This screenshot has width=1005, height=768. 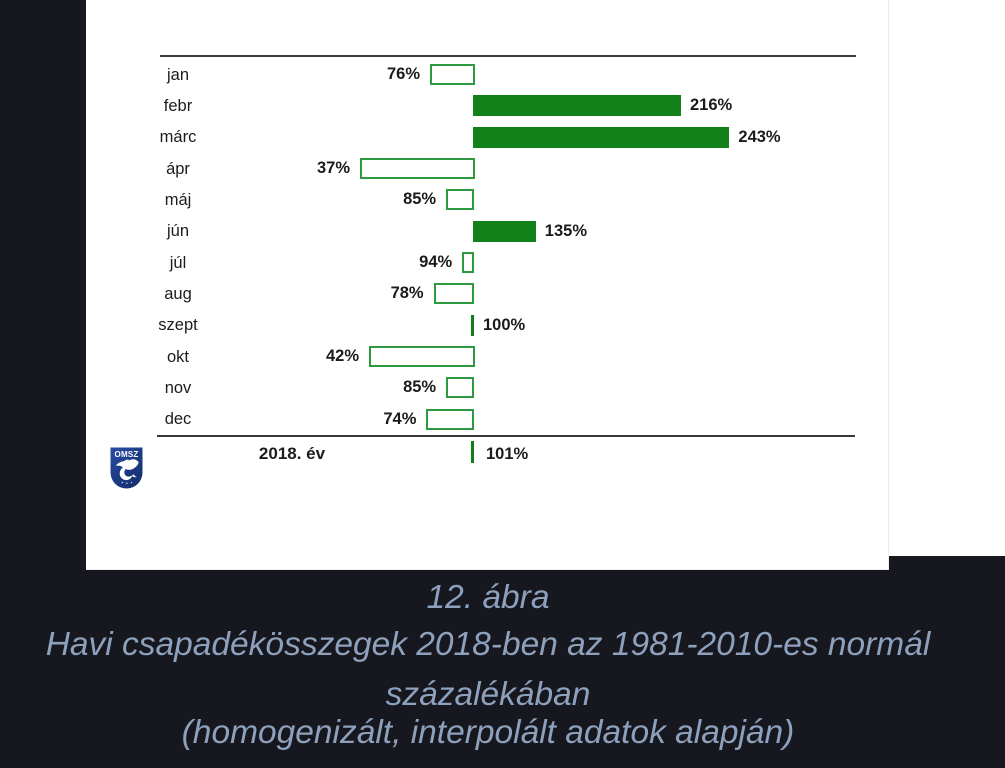 I want to click on svg-text: OMSZ, so click(x=127, y=454).